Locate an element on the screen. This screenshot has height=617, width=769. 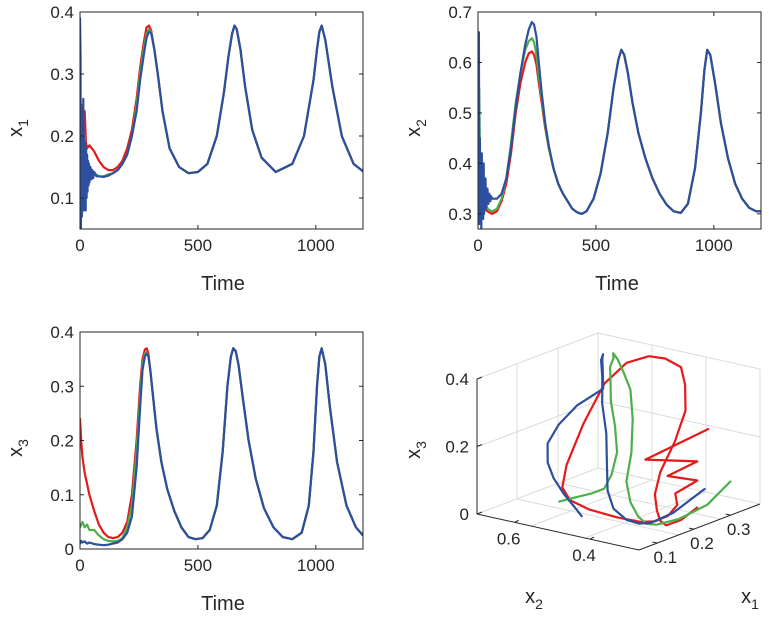
x-tick-label: 0.3 is located at coordinates (739, 529).